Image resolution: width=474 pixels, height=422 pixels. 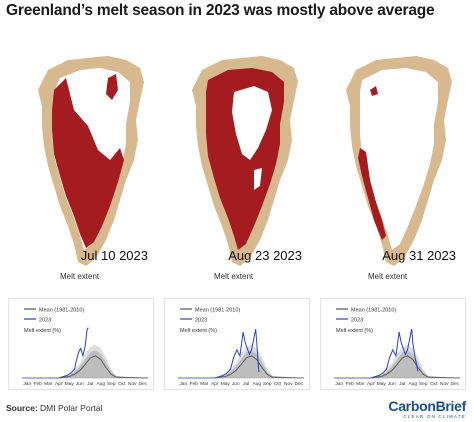 What do you see at coordinates (112, 87) in the screenshot?
I see `melt-area-east` at bounding box center [112, 87].